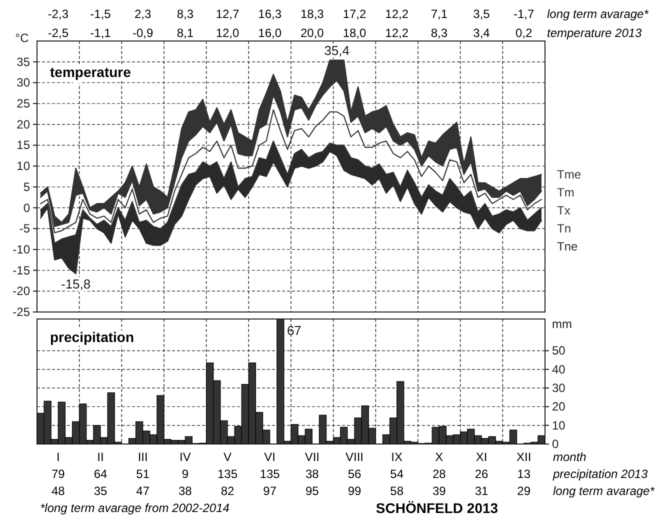 The height and width of the screenshot is (520, 670). Describe the element at coordinates (101, 491) in the screenshot. I see `data-label: 35` at that location.